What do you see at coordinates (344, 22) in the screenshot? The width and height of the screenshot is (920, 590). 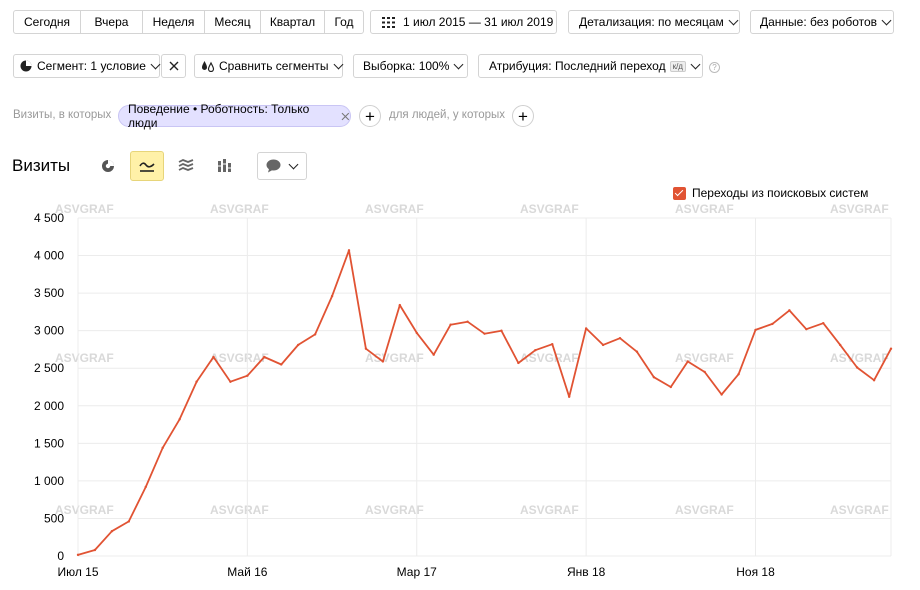 I see `period-year-button: Год` at bounding box center [344, 22].